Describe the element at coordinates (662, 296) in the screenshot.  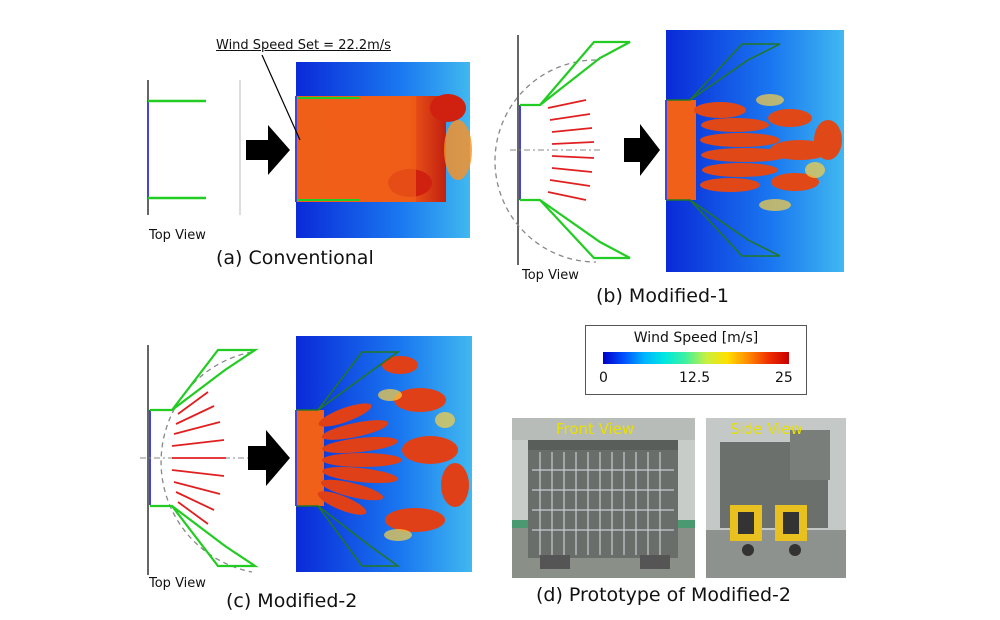
I see `panel-b-caption: (b) Modified-1` at that location.